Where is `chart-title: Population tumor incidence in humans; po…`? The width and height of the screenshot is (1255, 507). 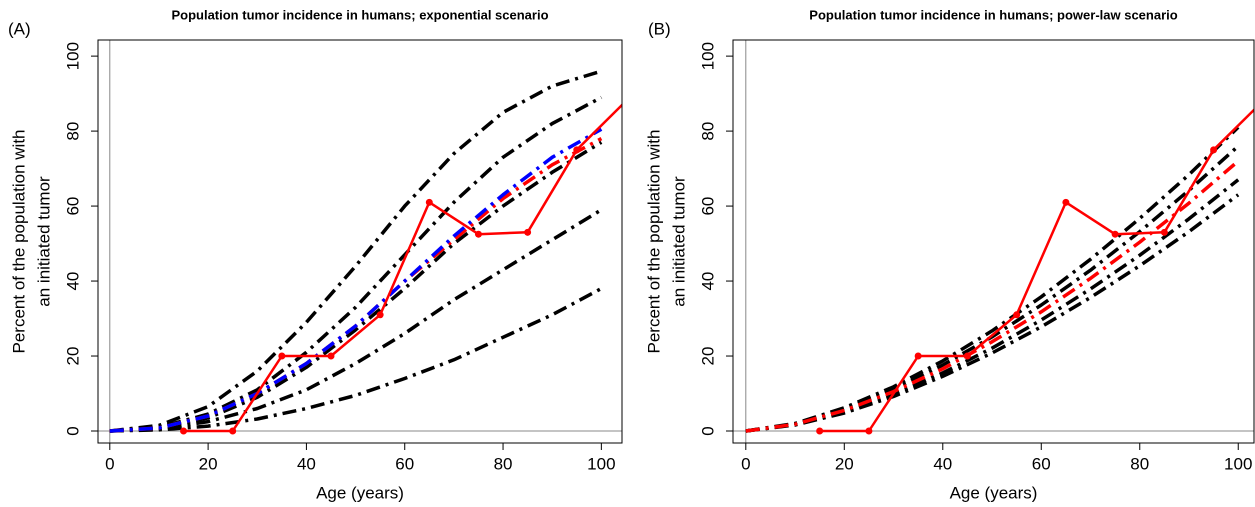
chart-title: Population tumor incidence in humans; po… is located at coordinates (993, 14).